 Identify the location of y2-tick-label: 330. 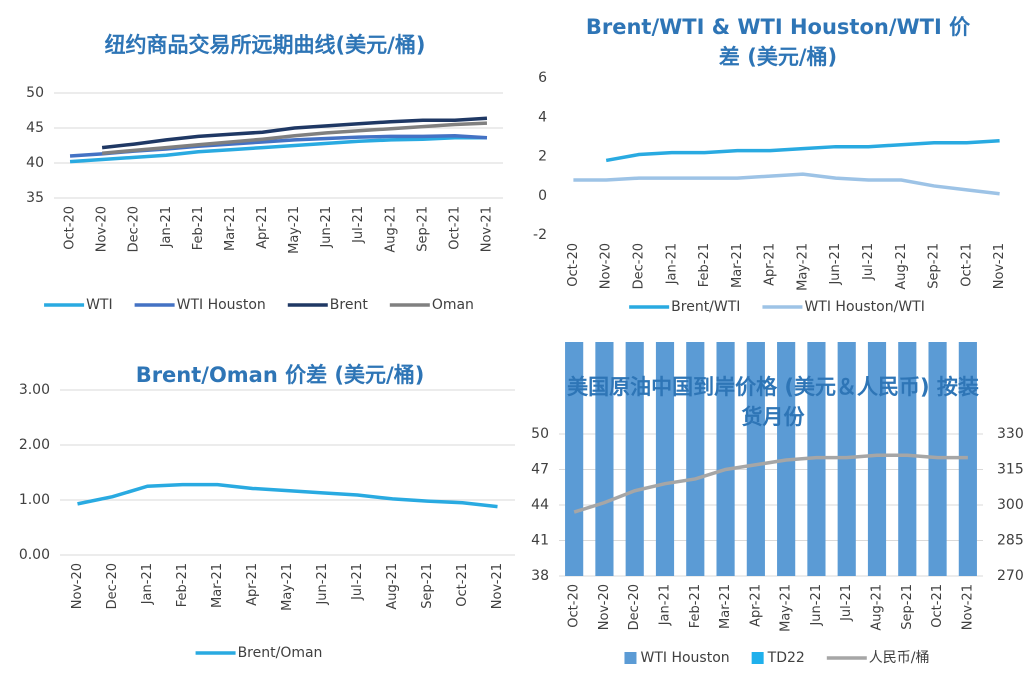
(1010, 434).